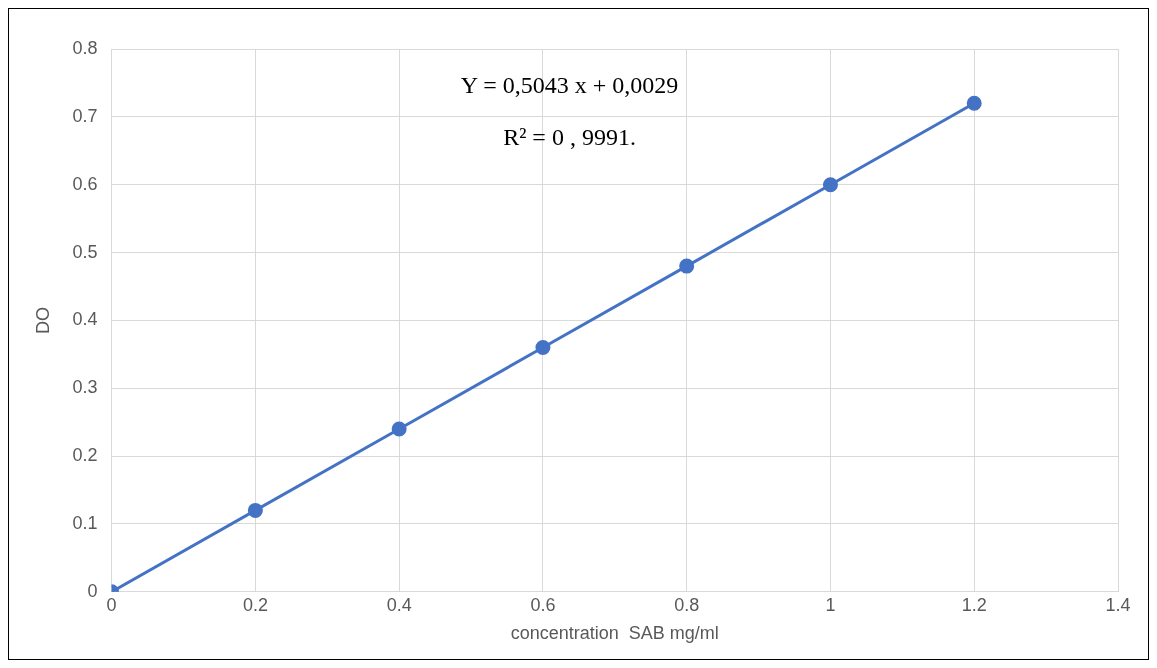  I want to click on y-tick-label: 0.4, so click(85, 319).